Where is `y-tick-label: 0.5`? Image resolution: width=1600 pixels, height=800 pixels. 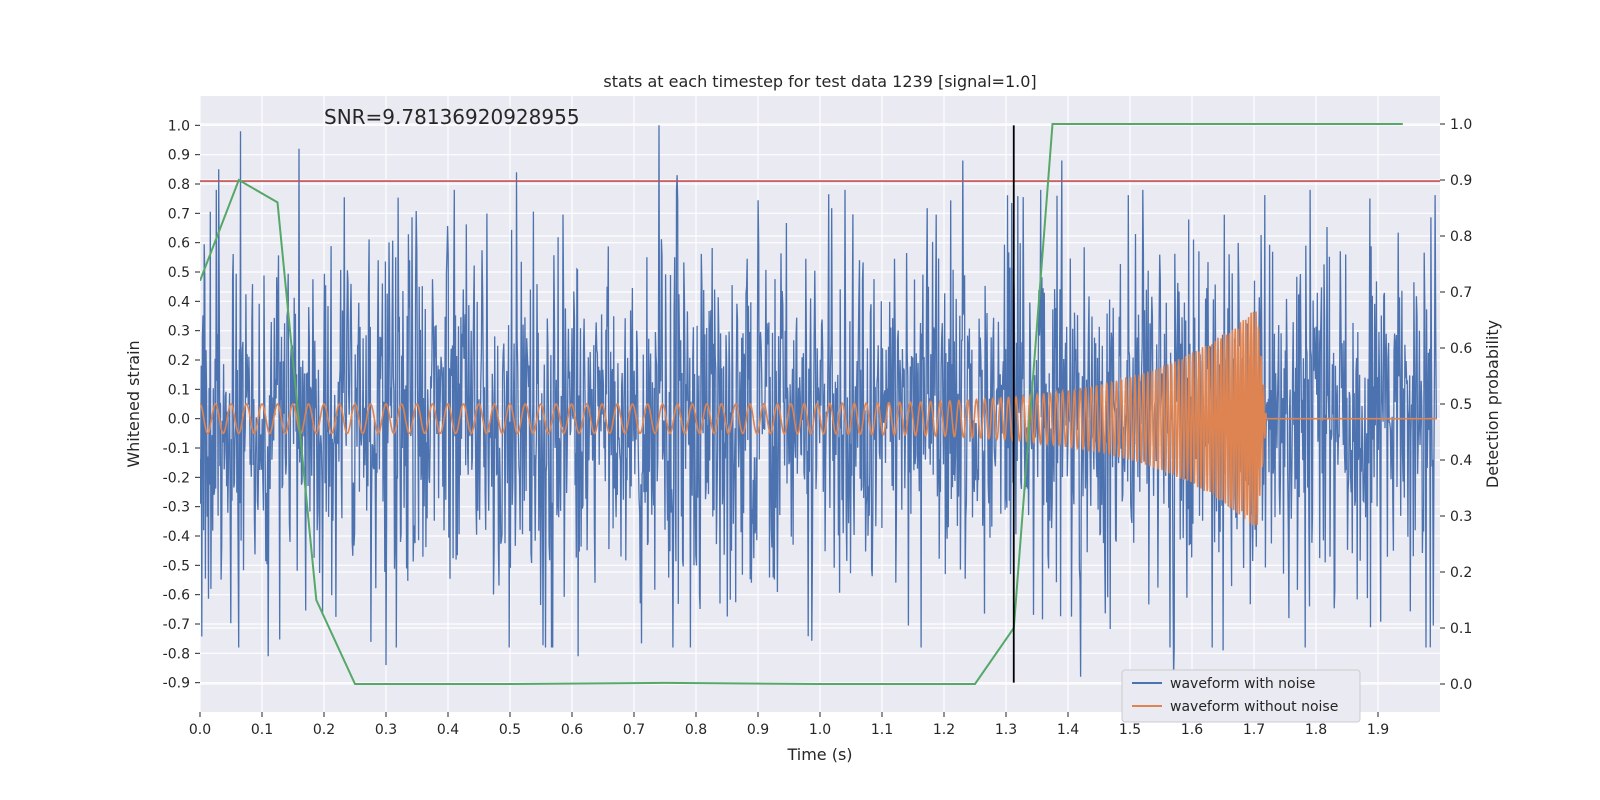 y-tick-label: 0.5 is located at coordinates (179, 273).